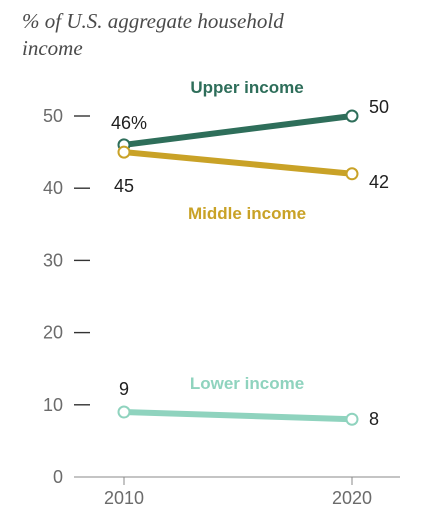  What do you see at coordinates (124, 389) in the screenshot?
I see `data-label: 9` at bounding box center [124, 389].